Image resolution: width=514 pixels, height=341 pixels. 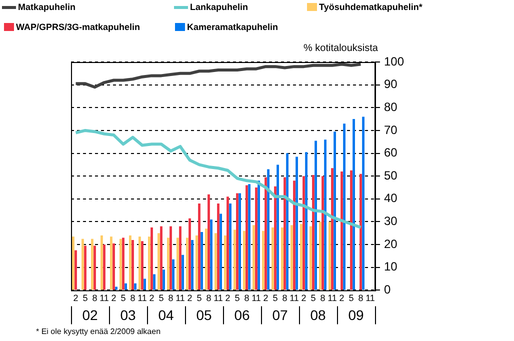 What do you see at coordinates (391, 175) in the screenshot?
I see `y-tick-label: 50` at bounding box center [391, 175].